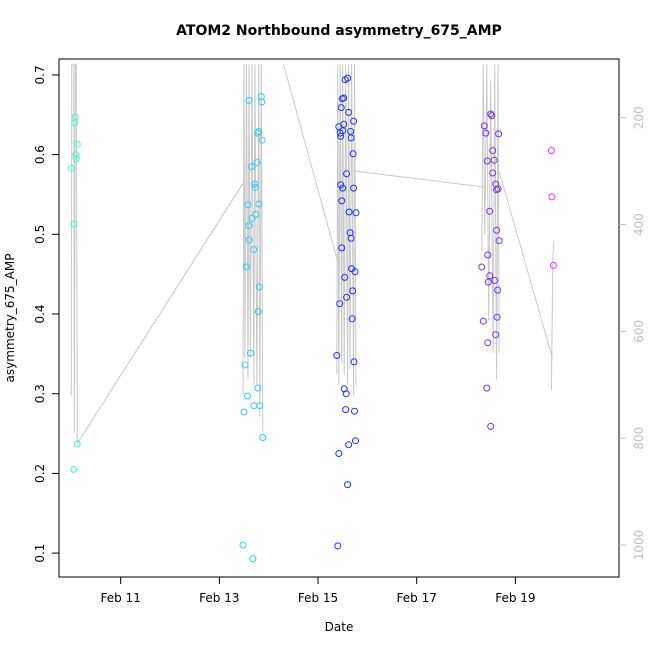  What do you see at coordinates (40, 553) in the screenshot?
I see `y-tick-label: 0.1` at bounding box center [40, 553].